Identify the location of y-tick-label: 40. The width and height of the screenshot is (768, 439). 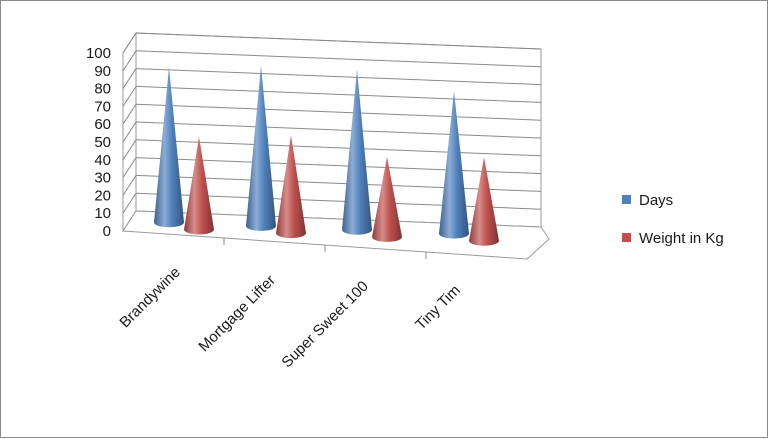
(102, 160).